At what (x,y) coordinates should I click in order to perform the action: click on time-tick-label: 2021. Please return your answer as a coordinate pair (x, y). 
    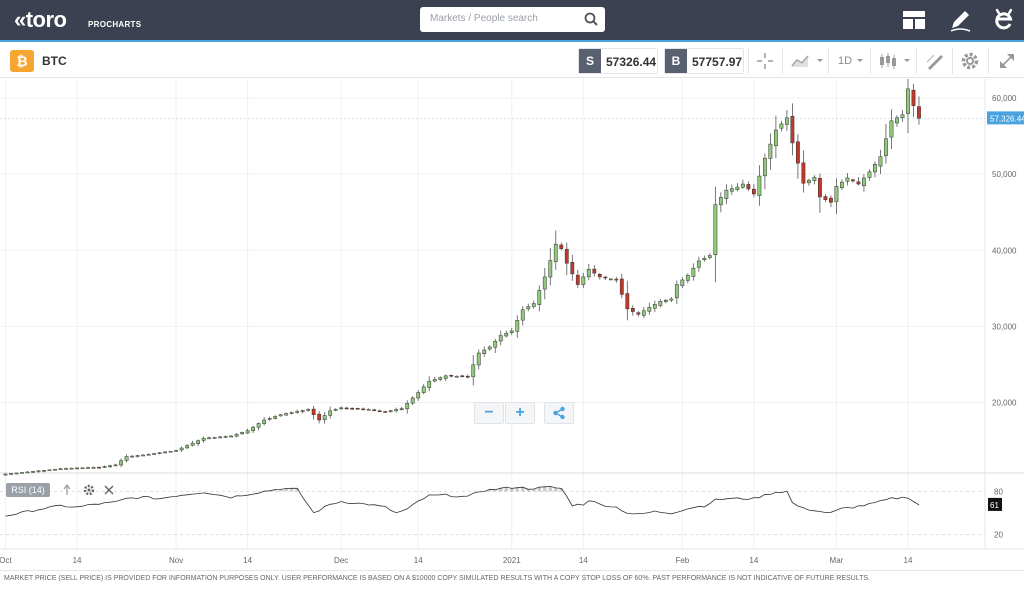
    Looking at the image, I should click on (512, 560).